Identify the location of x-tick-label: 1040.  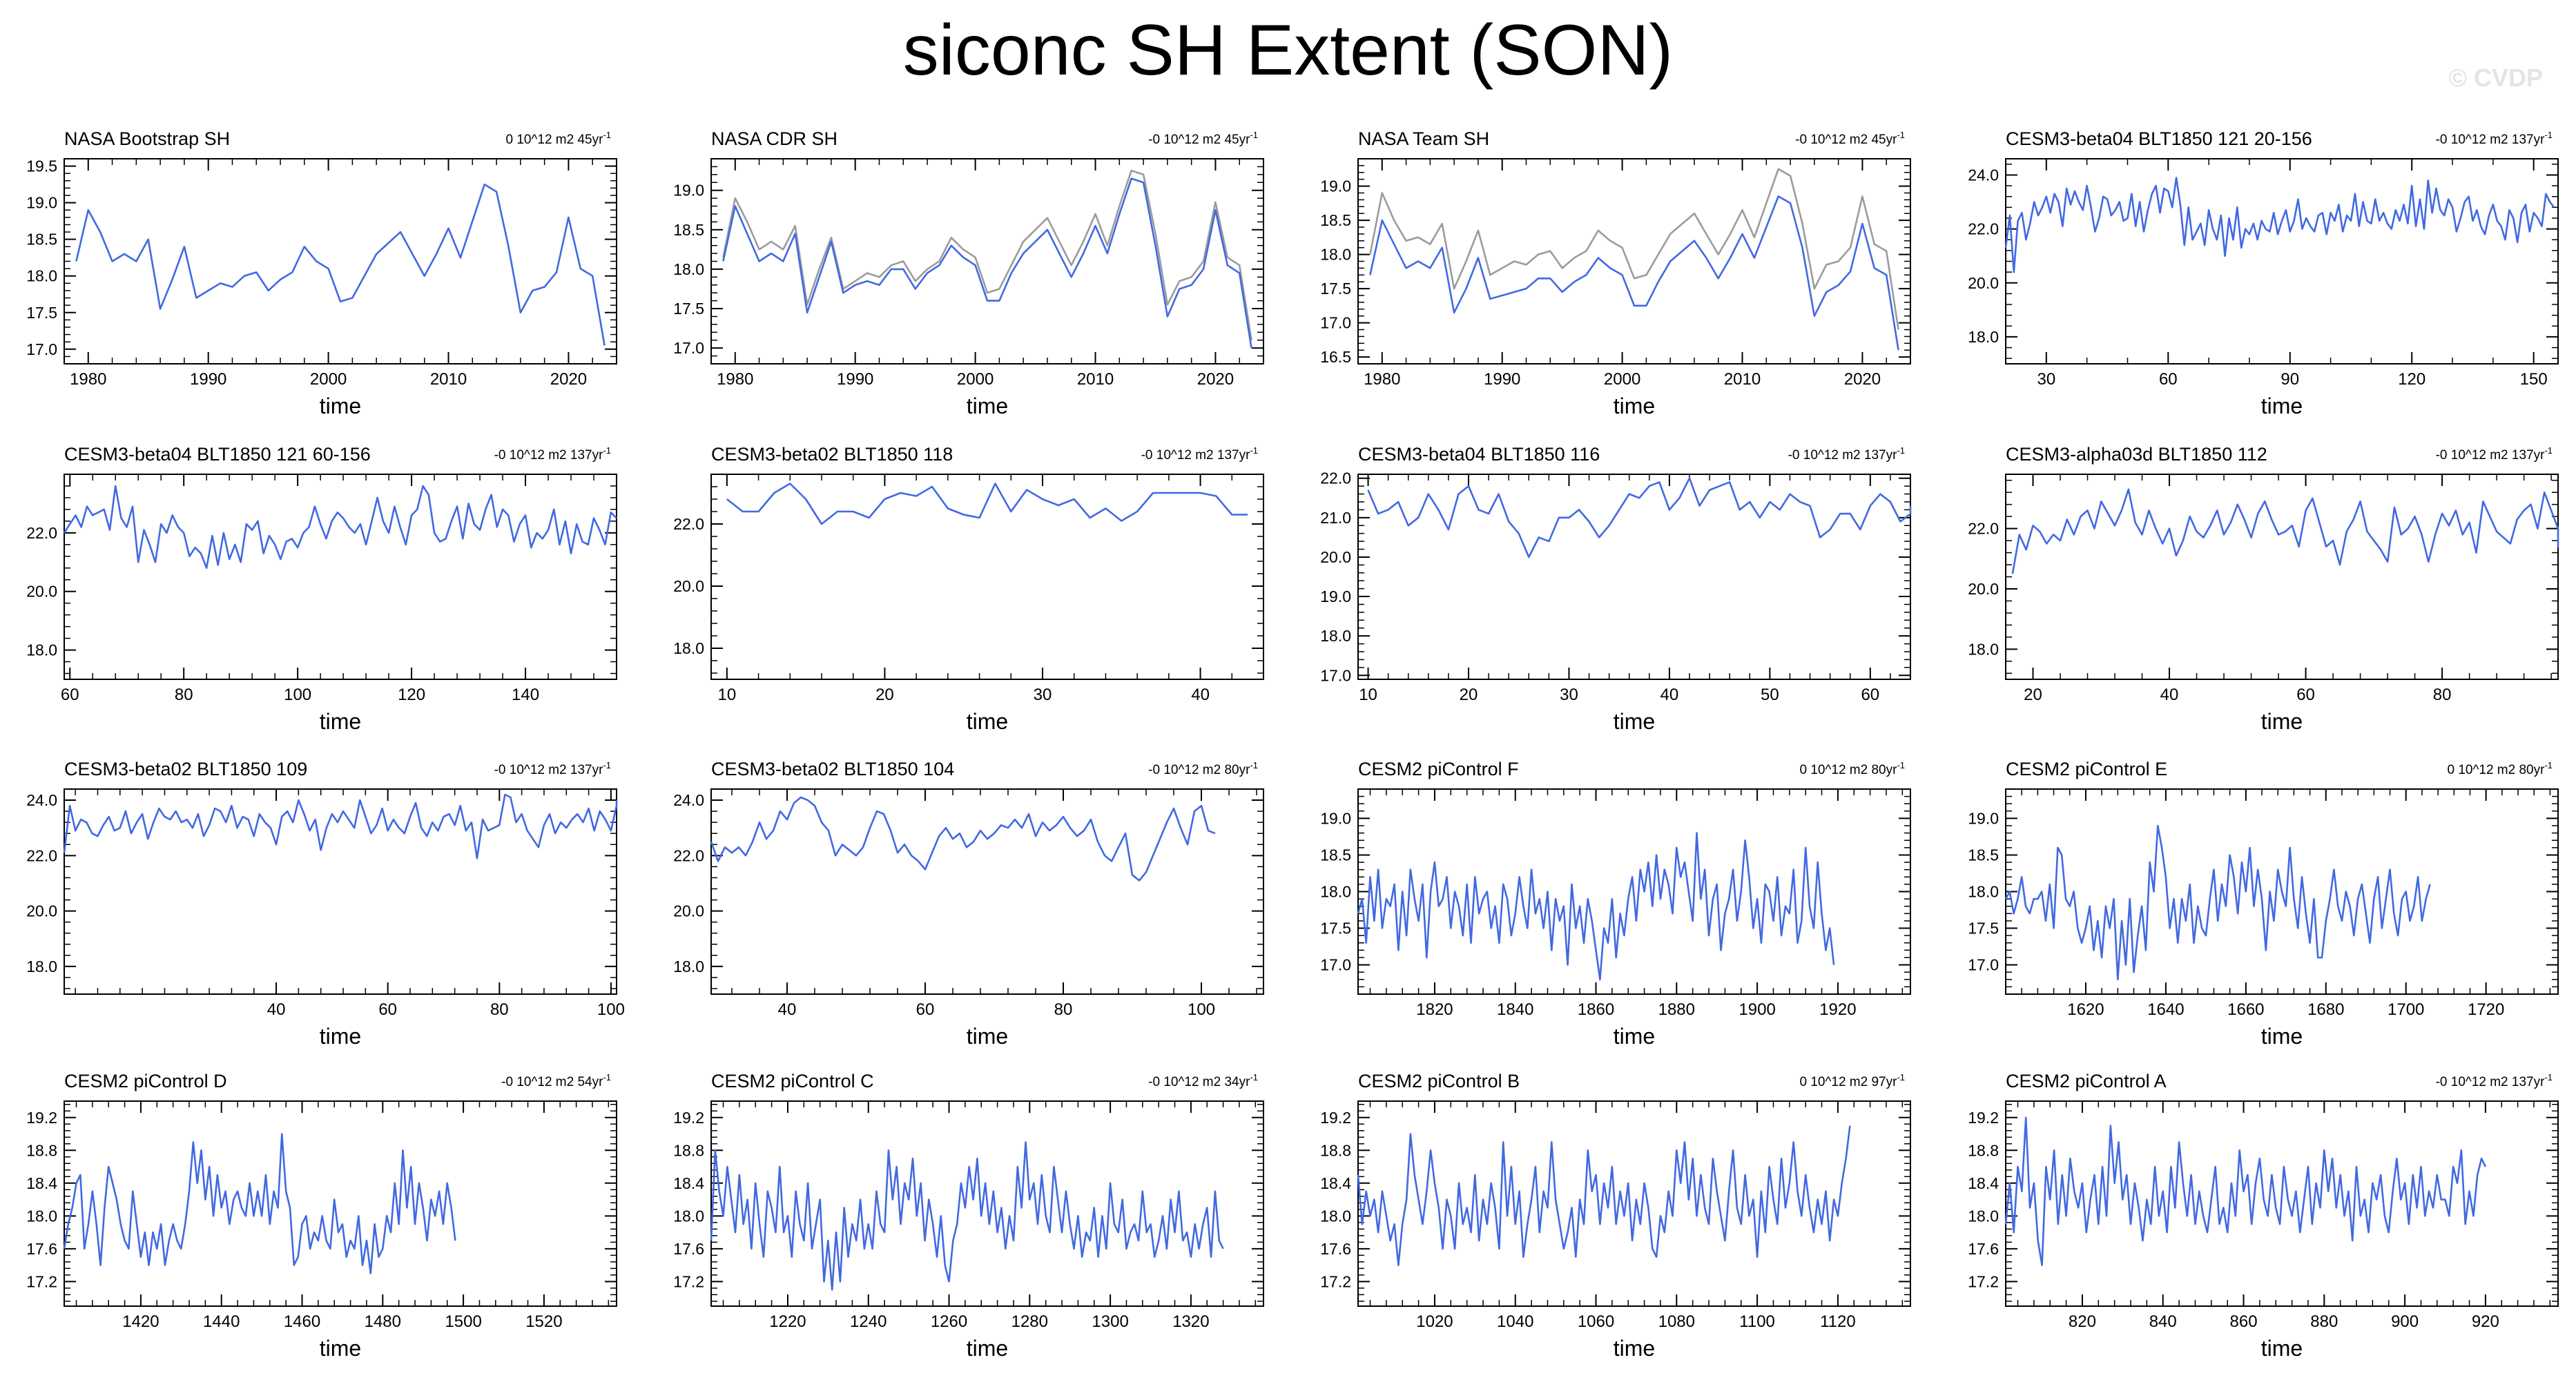
(1515, 1321).